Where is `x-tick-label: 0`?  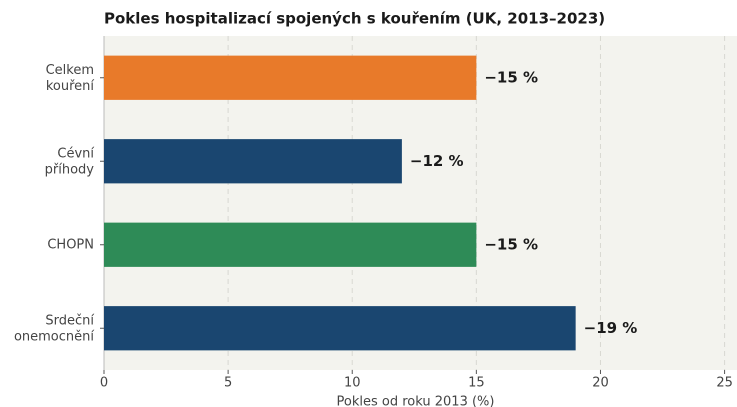 x-tick-label: 0 is located at coordinates (104, 383).